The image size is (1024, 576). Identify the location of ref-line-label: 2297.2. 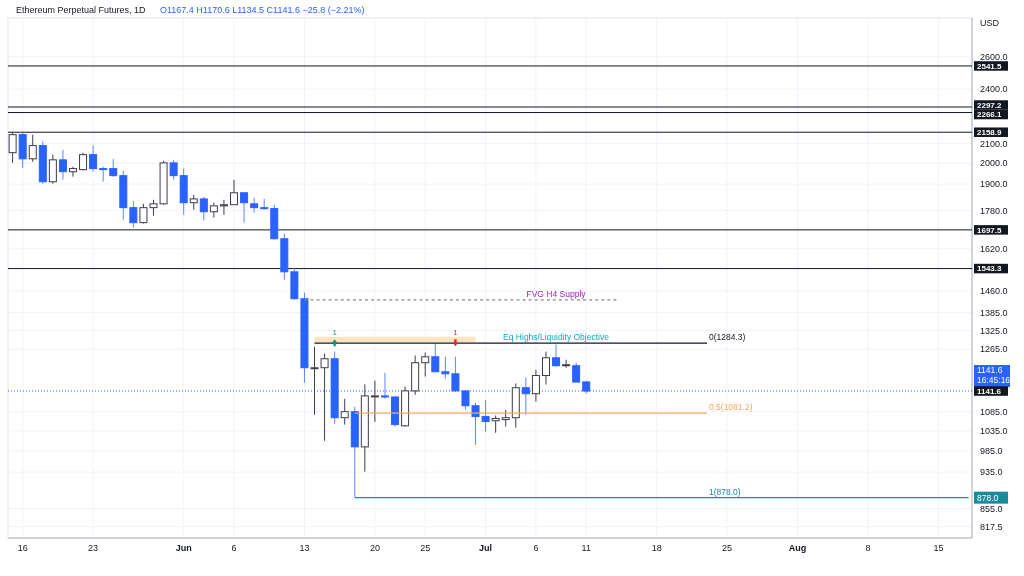
(990, 105).